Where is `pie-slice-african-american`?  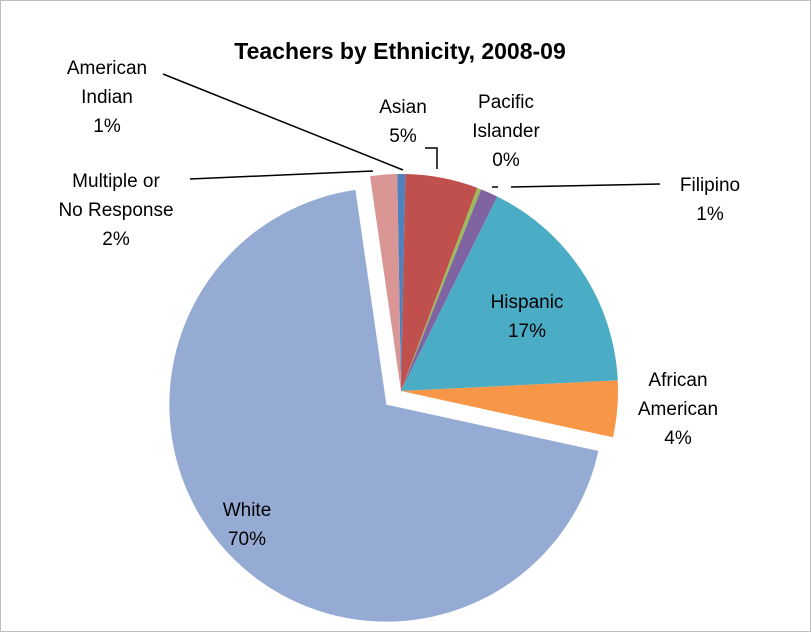
pie-slice-african-american is located at coordinates (509, 409).